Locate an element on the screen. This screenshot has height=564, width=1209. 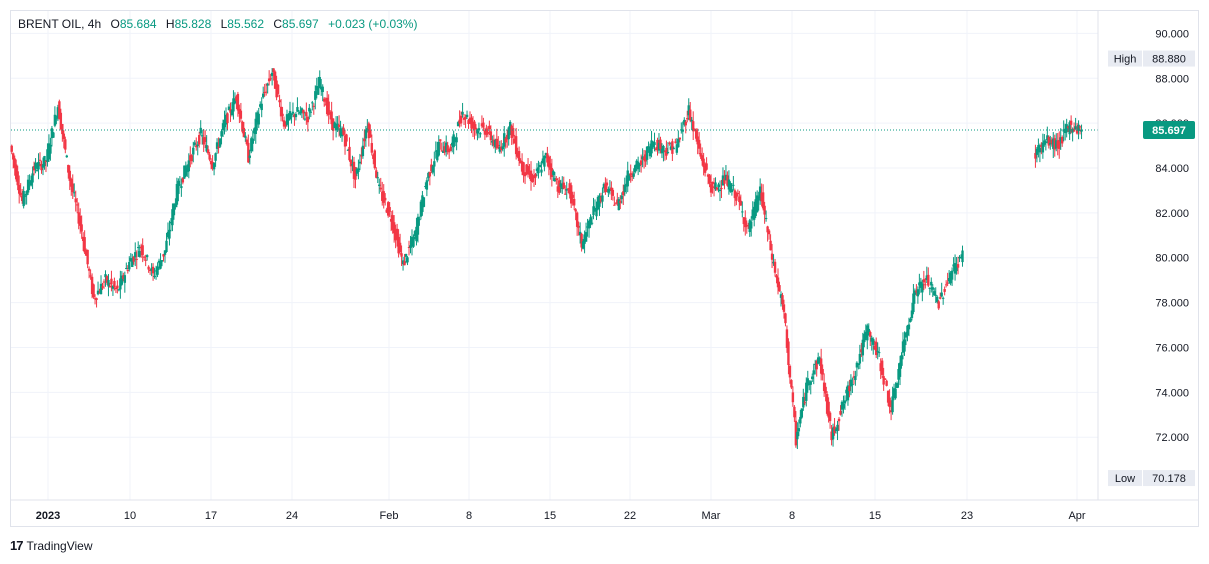
symbol-label: BRENT OIL, 4h is located at coordinates (60, 24).